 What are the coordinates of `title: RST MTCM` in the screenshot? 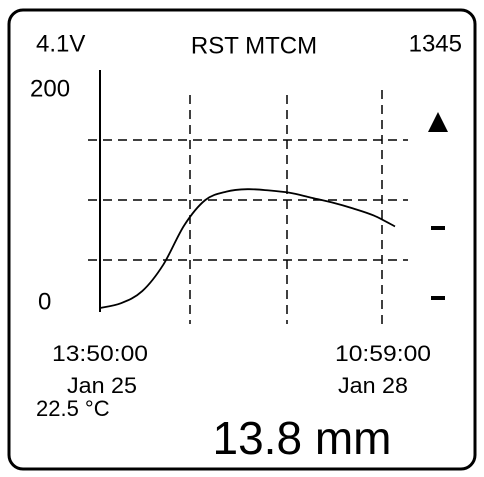 It's located at (254, 45).